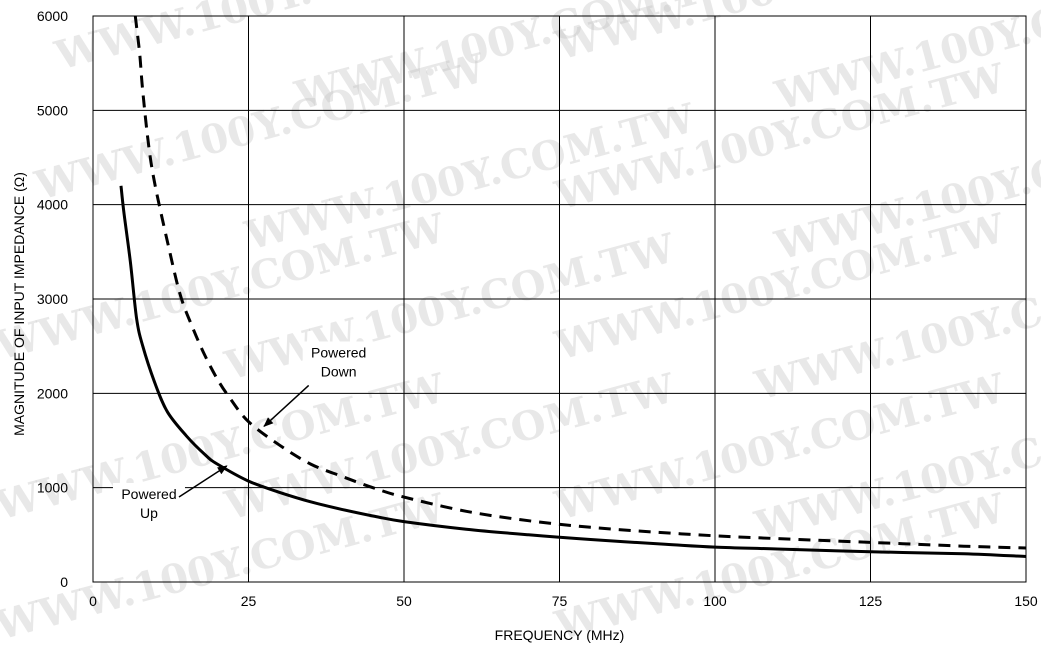  I want to click on y-axis-title: MAGNITUDE OF INPUT IMPEDANCE (Ω), so click(19, 304).